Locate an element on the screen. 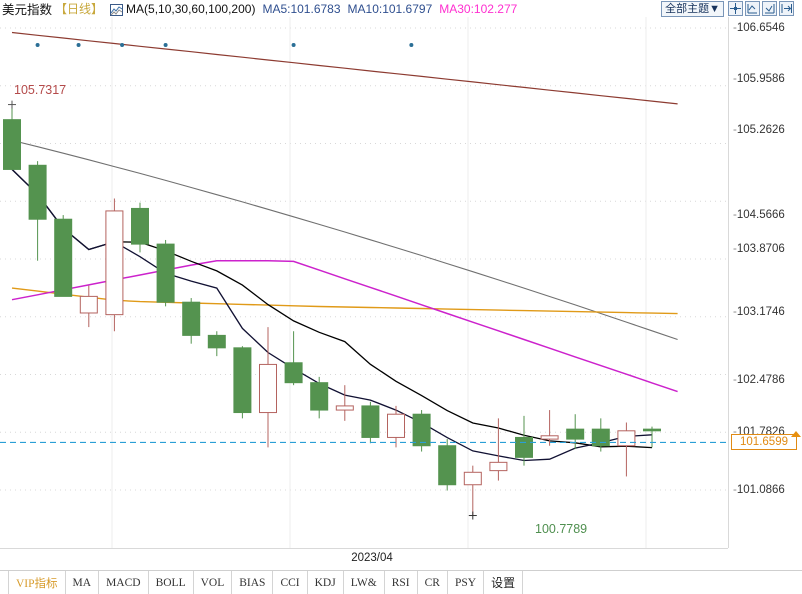 The height and width of the screenshot is (594, 802). crosshair-icon is located at coordinates (735, 8).